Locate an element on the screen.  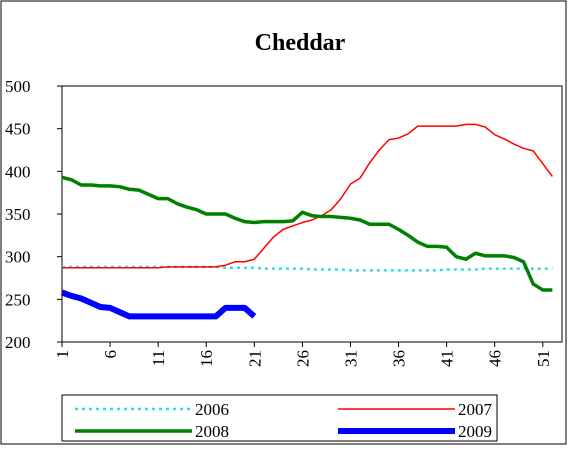
legend-label: 2006 is located at coordinates (212, 409).